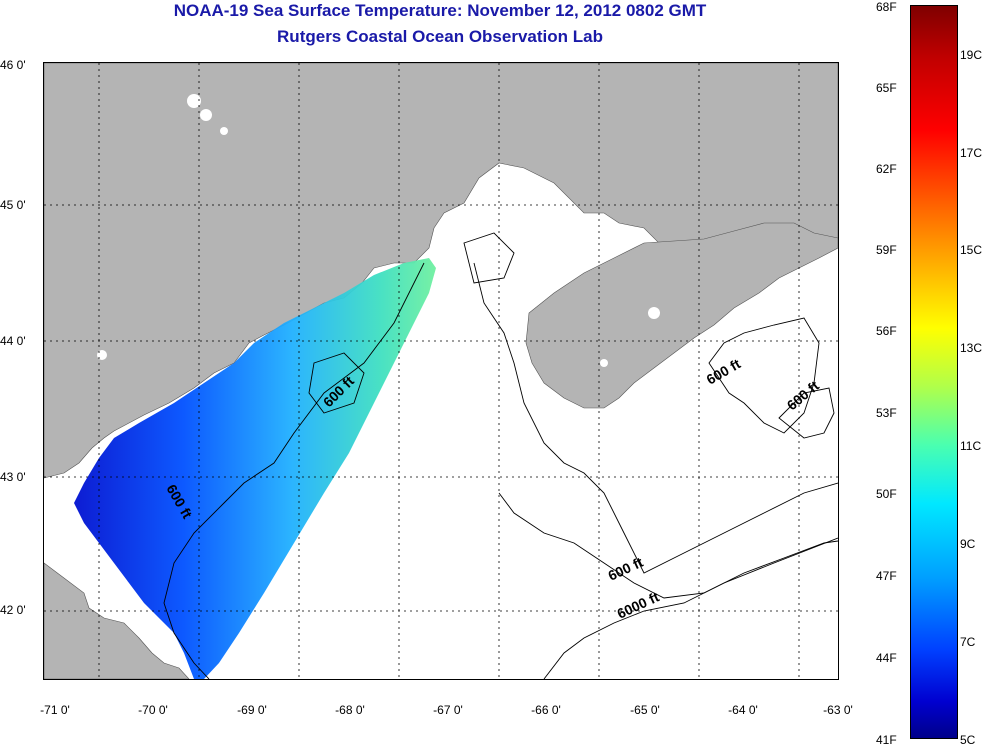 Image resolution: width=984 pixels, height=754 pixels. I want to click on colorbar-f-label: 41F, so click(886, 740).